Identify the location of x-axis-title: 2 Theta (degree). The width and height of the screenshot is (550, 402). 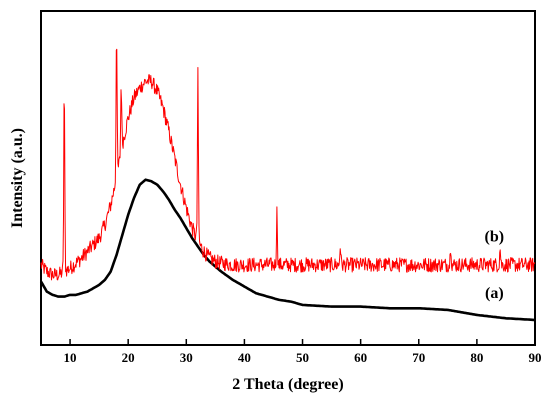
(287, 384).